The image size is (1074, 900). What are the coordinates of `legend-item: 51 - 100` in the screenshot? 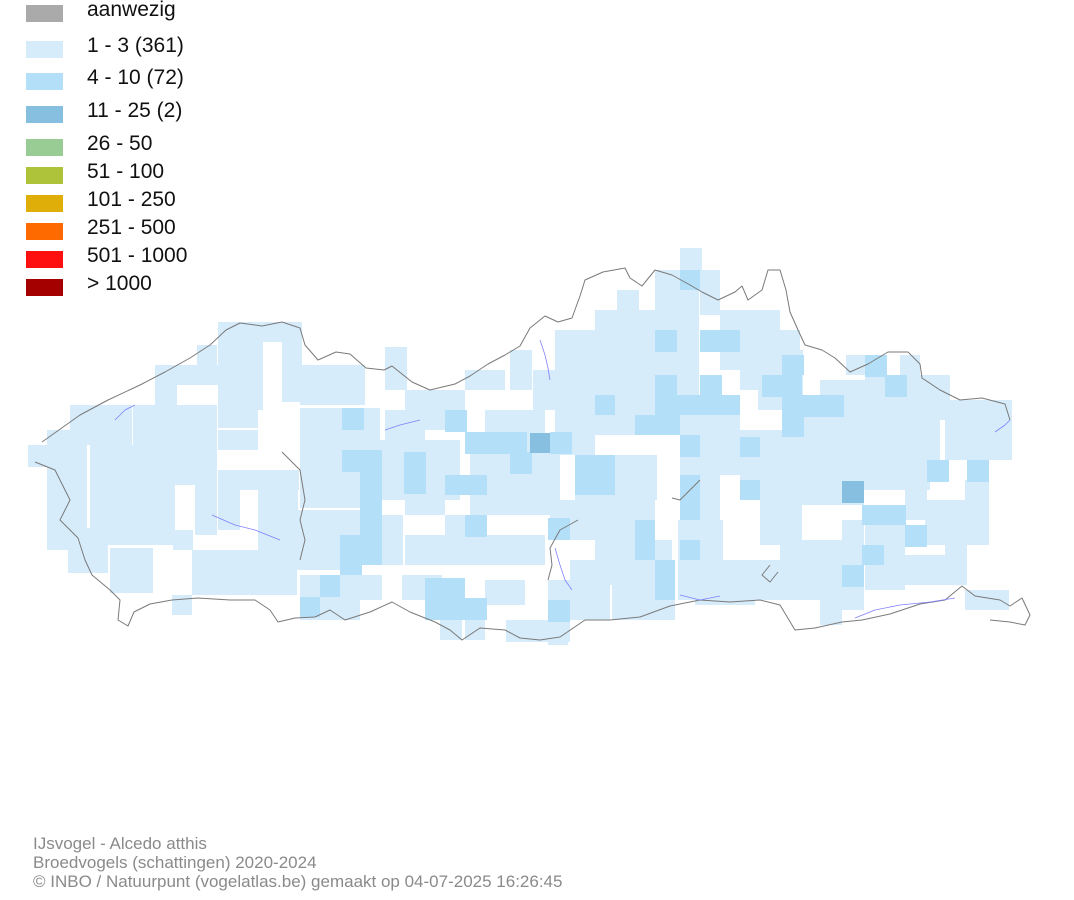 It's located at (146, 170).